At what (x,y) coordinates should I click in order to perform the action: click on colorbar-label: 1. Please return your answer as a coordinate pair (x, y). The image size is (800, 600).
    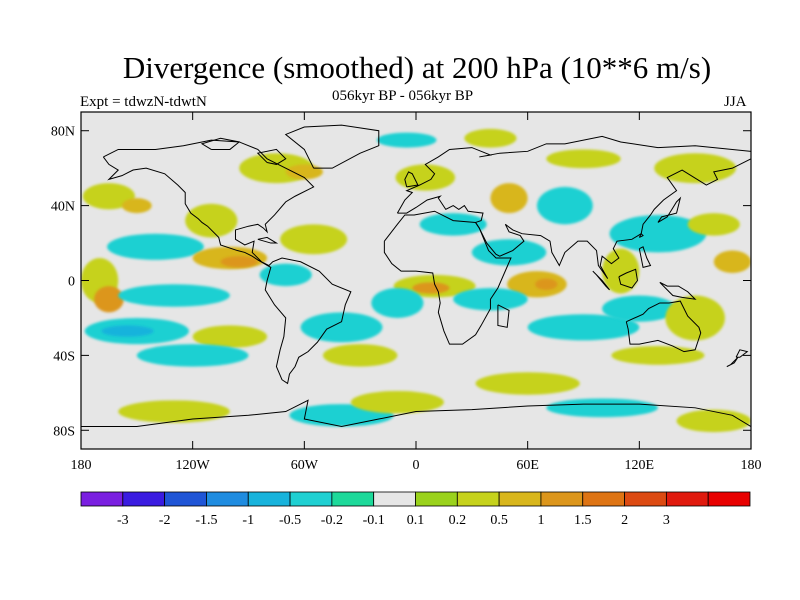
    Looking at the image, I should click on (540, 520).